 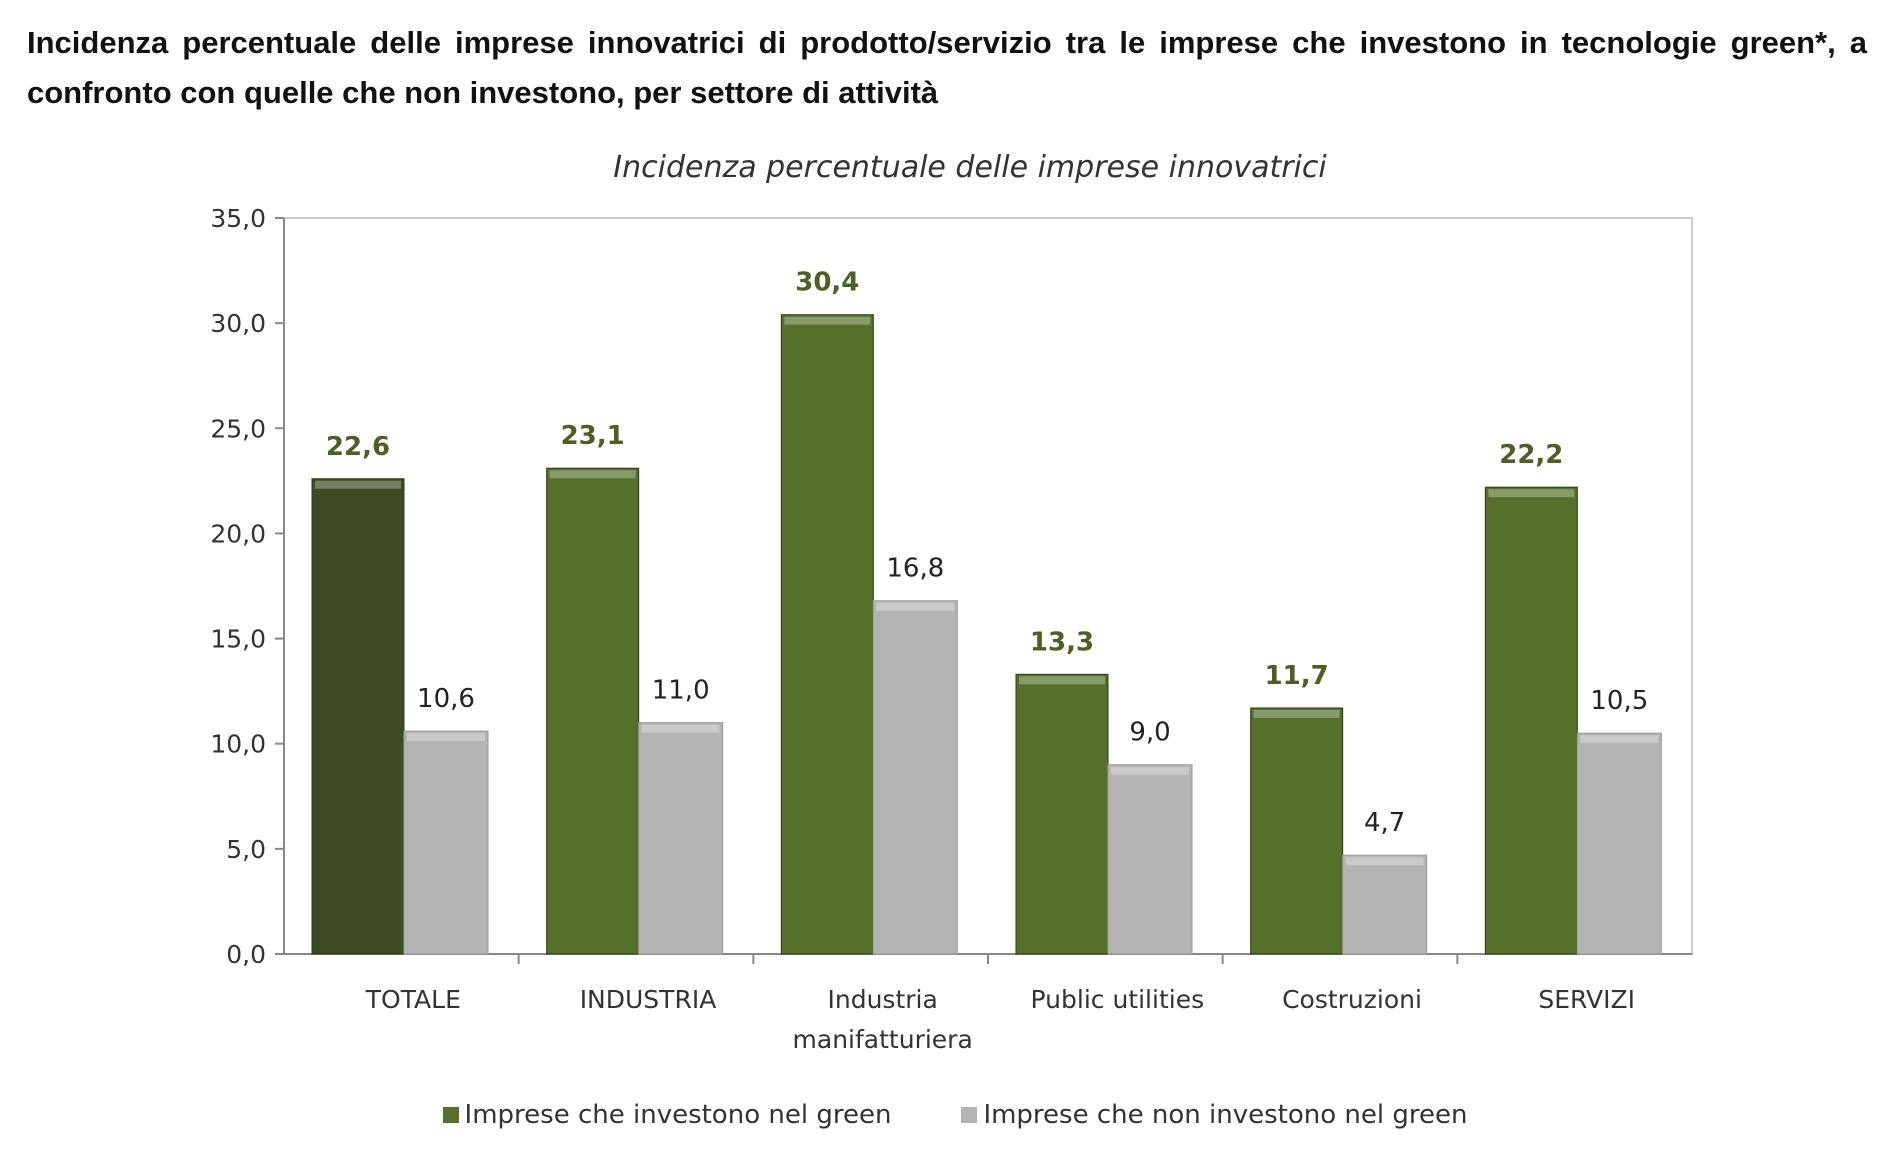 What do you see at coordinates (969, 1115) in the screenshot?
I see `legend-swatch-non-green` at bounding box center [969, 1115].